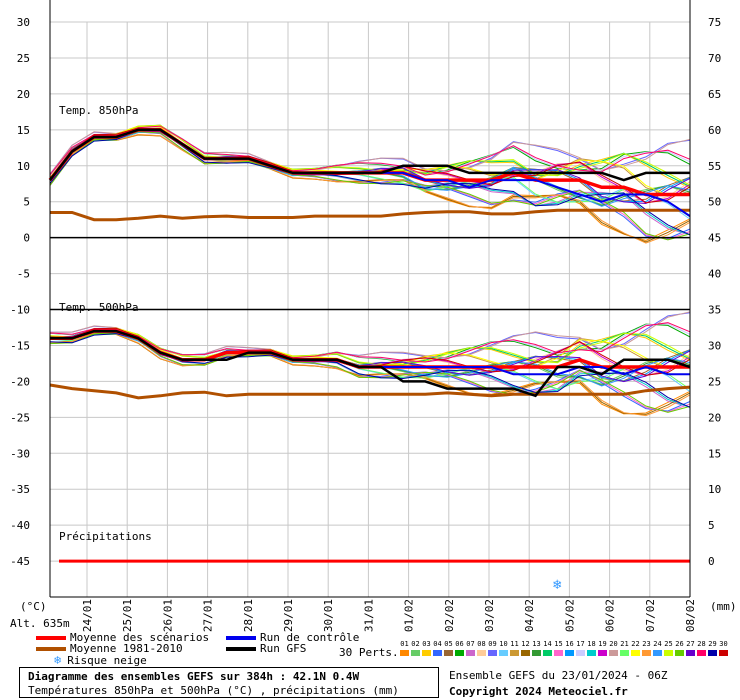 Image resolution: width=740 pixels, height=700 pixels. What do you see at coordinates (503, 644) in the screenshot?
I see `perturbation-number: 10` at bounding box center [503, 644].